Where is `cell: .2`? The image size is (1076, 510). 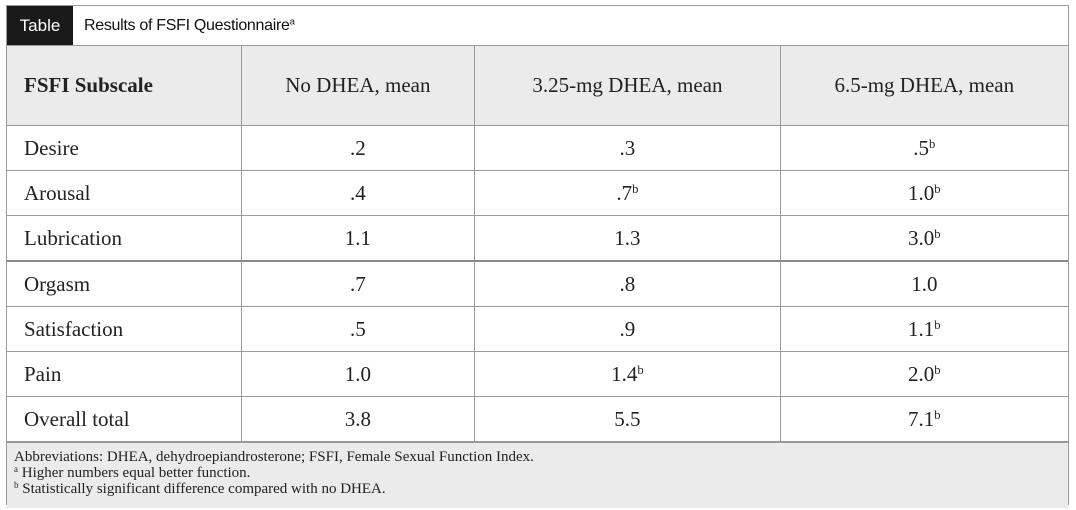 cell: .2 is located at coordinates (358, 148).